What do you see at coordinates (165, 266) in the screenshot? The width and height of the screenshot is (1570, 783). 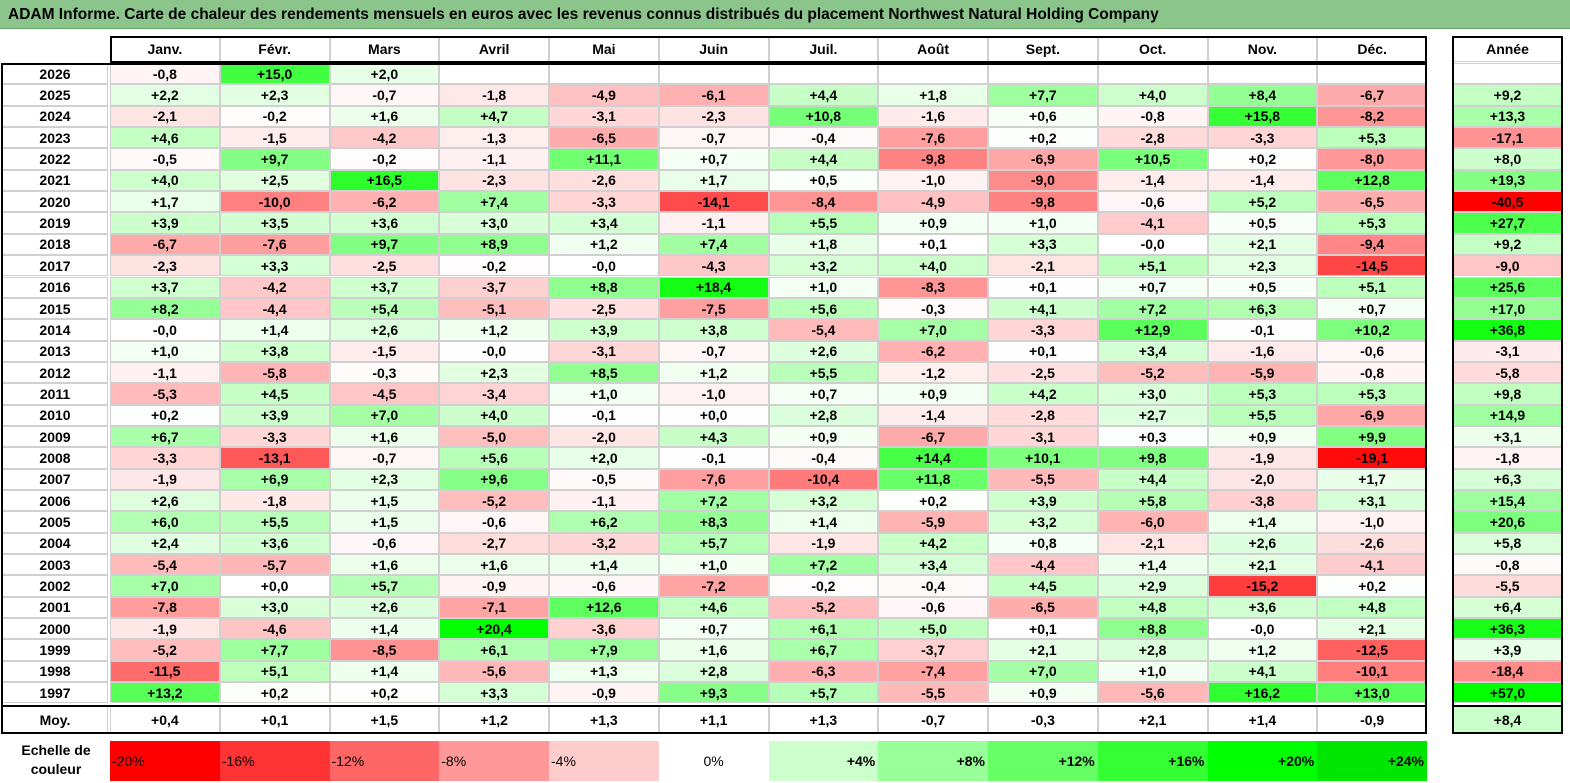 I see `heatmap-cell: -2,3` at bounding box center [165, 266].